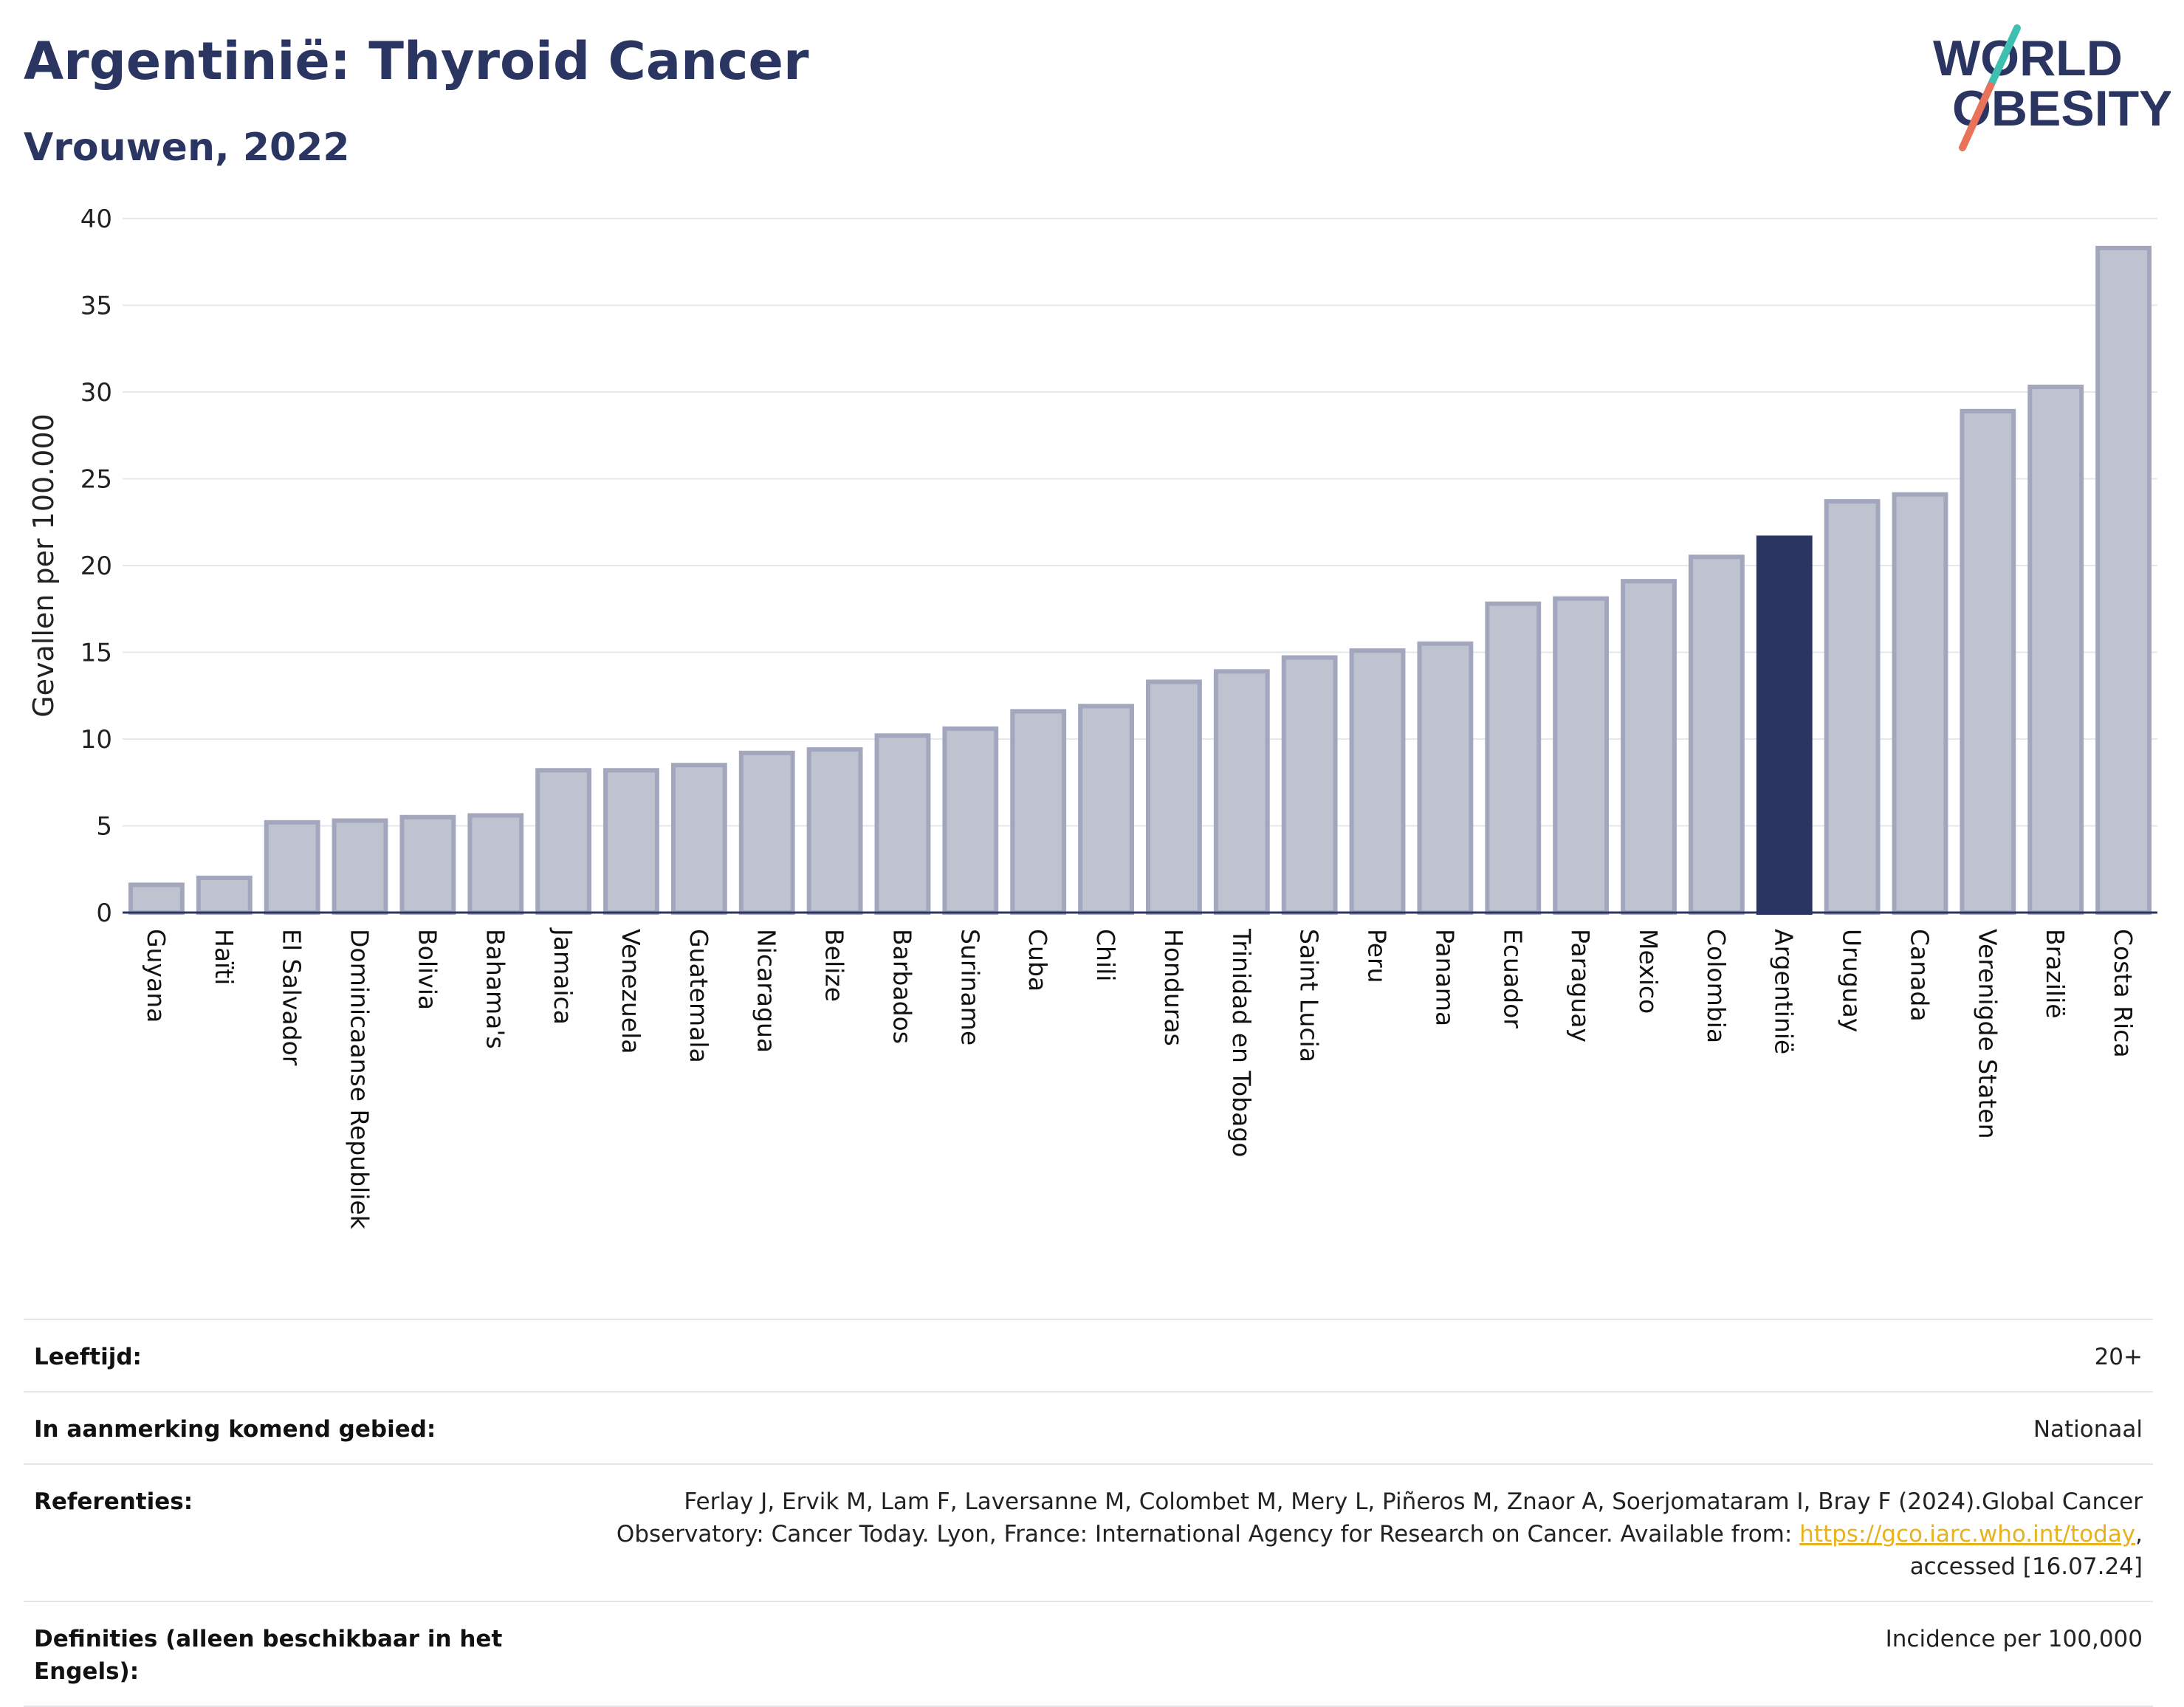 This screenshot has width=2184, height=1707. I want to click on x-tick-label: Honduras, so click(1174, 987).